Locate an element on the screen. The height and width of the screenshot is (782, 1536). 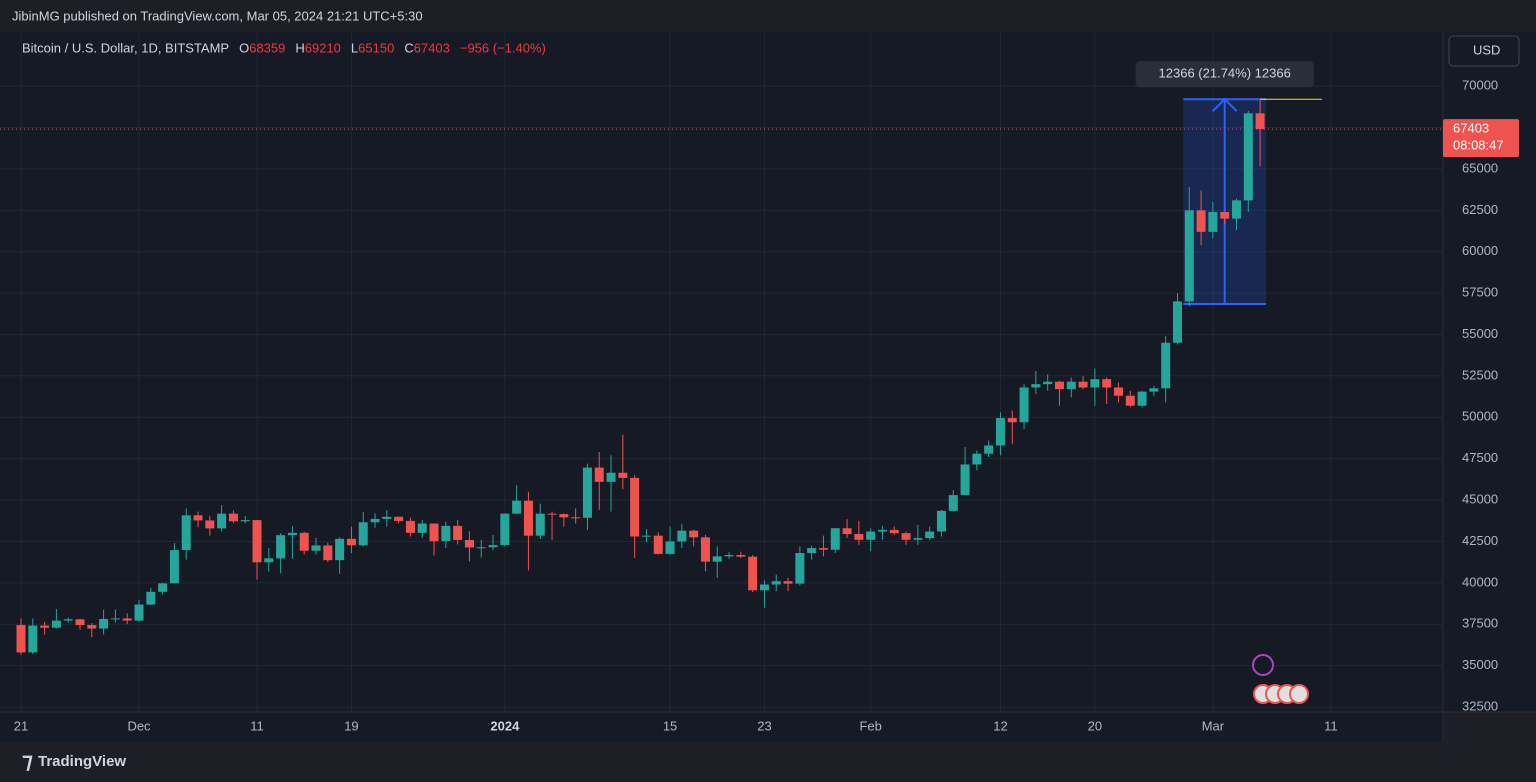
y-tick-label: 37500 is located at coordinates (1480, 623).